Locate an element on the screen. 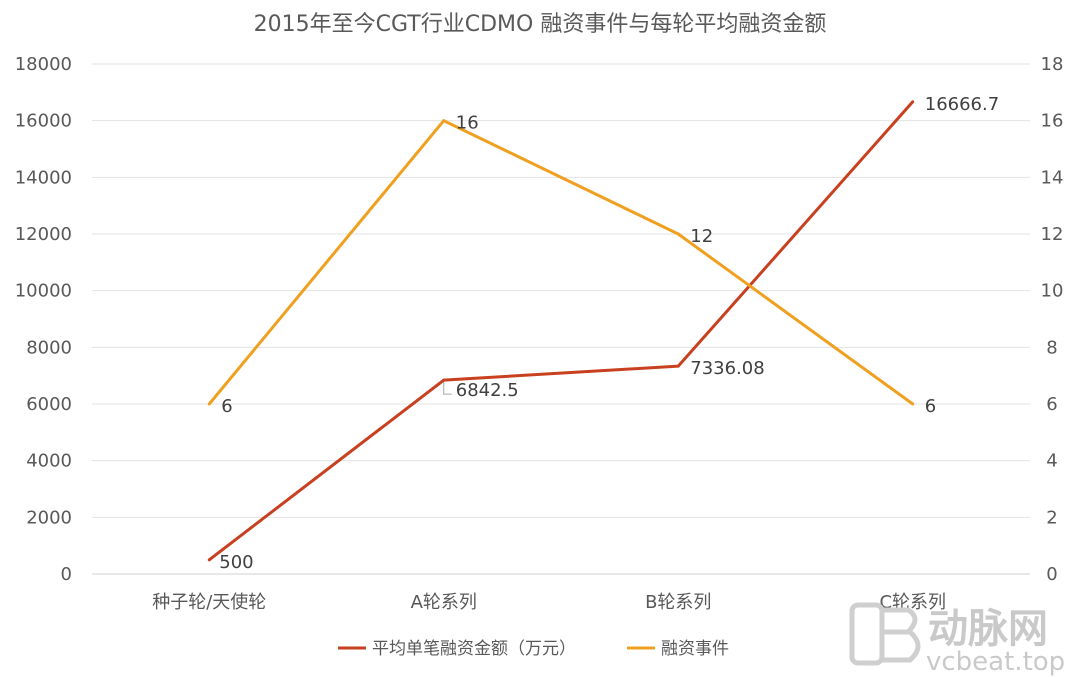 The width and height of the screenshot is (1080, 677). left-tick-label: 16000 is located at coordinates (43, 121).